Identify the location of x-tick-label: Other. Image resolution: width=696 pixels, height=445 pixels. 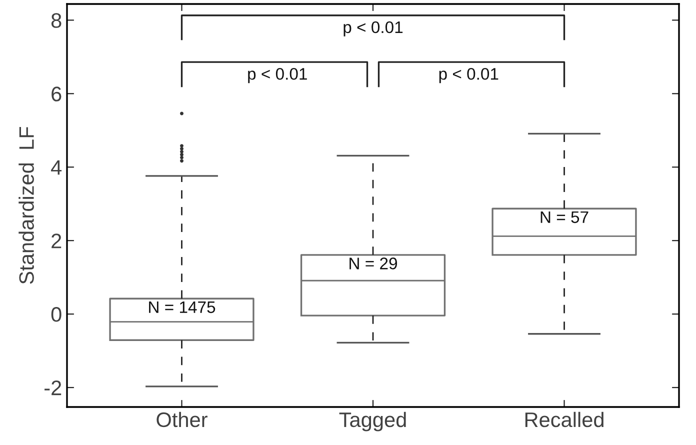
(182, 420).